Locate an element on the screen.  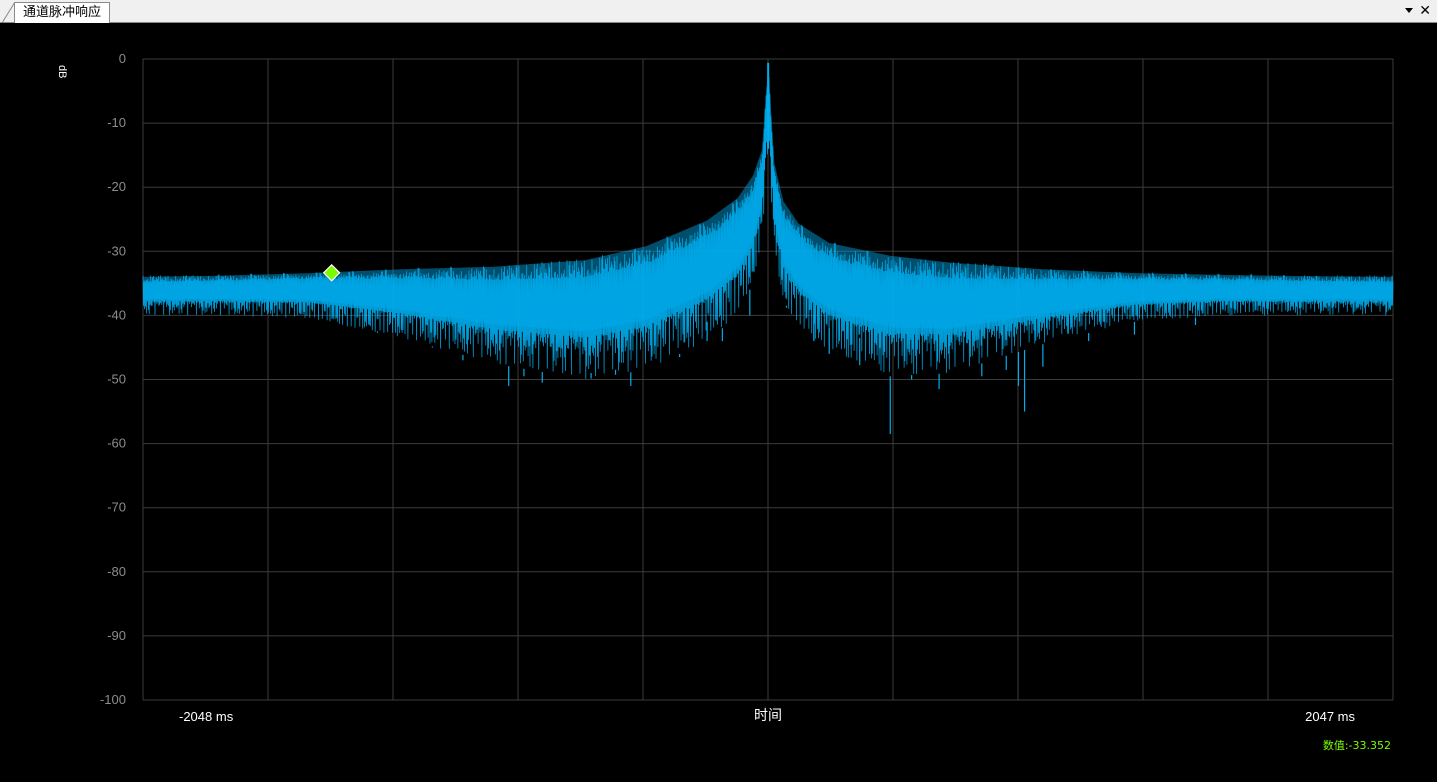
chevron-down-icon is located at coordinates (1409, 10).